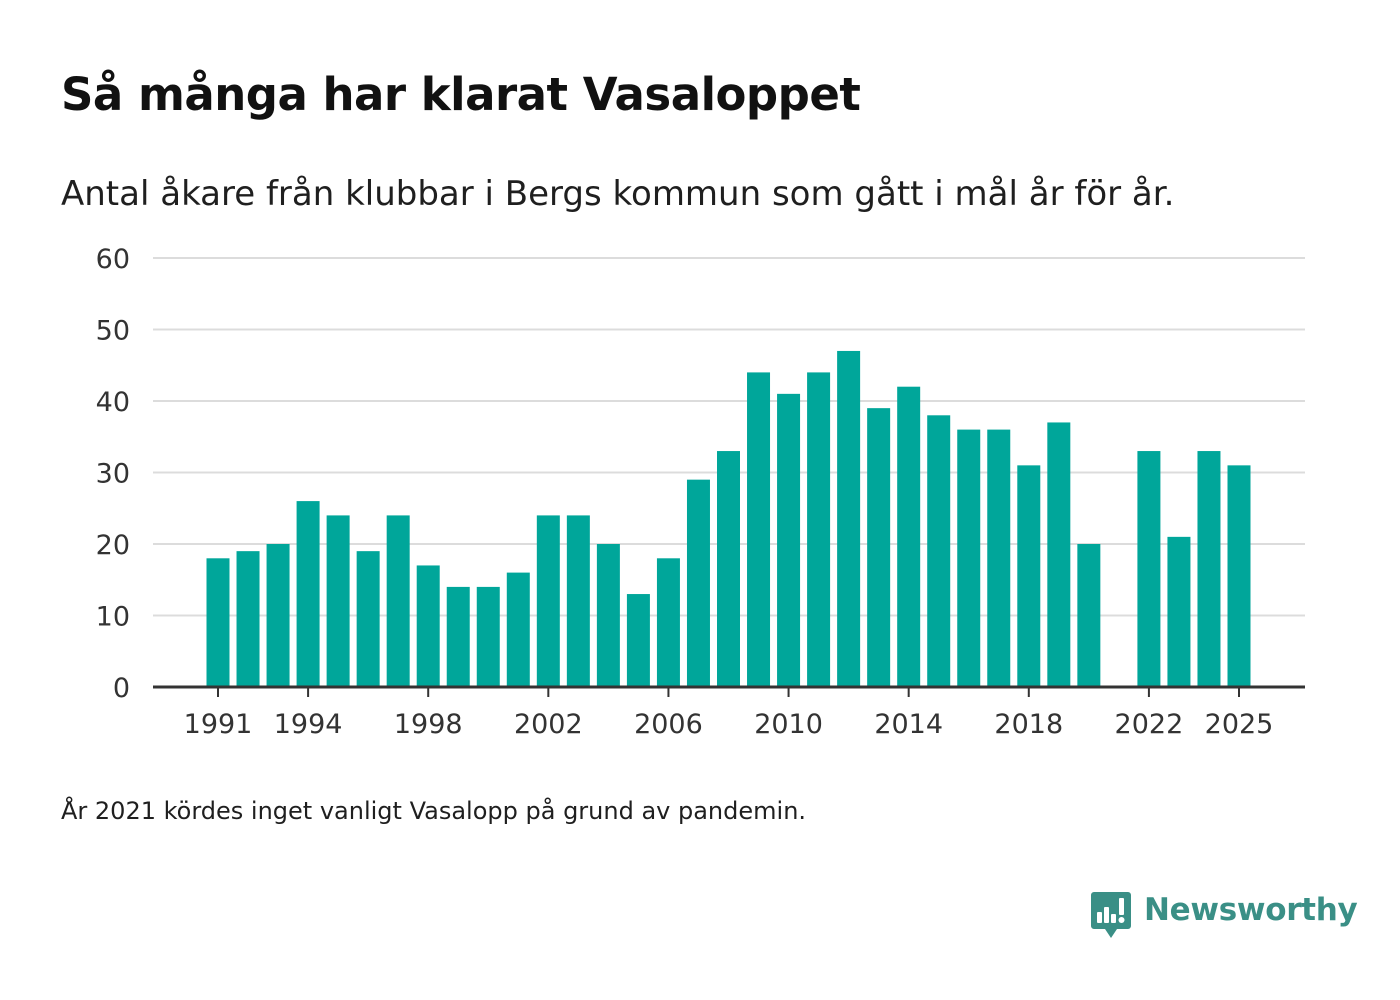 This screenshot has width=1400, height=1000. I want to click on x-tick-label-1991: 1991, so click(218, 724).